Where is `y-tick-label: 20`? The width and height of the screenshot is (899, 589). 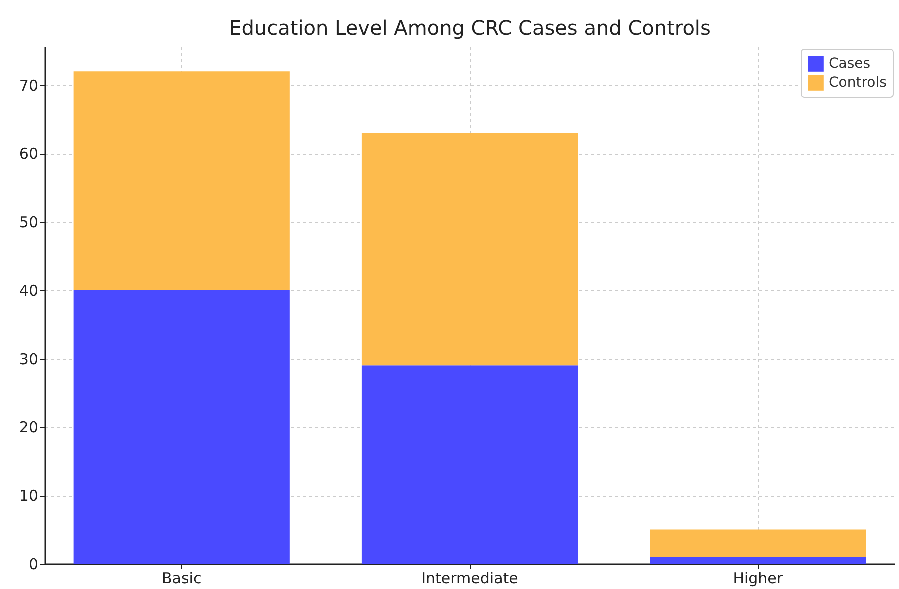 y-tick-label: 20 is located at coordinates (28, 427).